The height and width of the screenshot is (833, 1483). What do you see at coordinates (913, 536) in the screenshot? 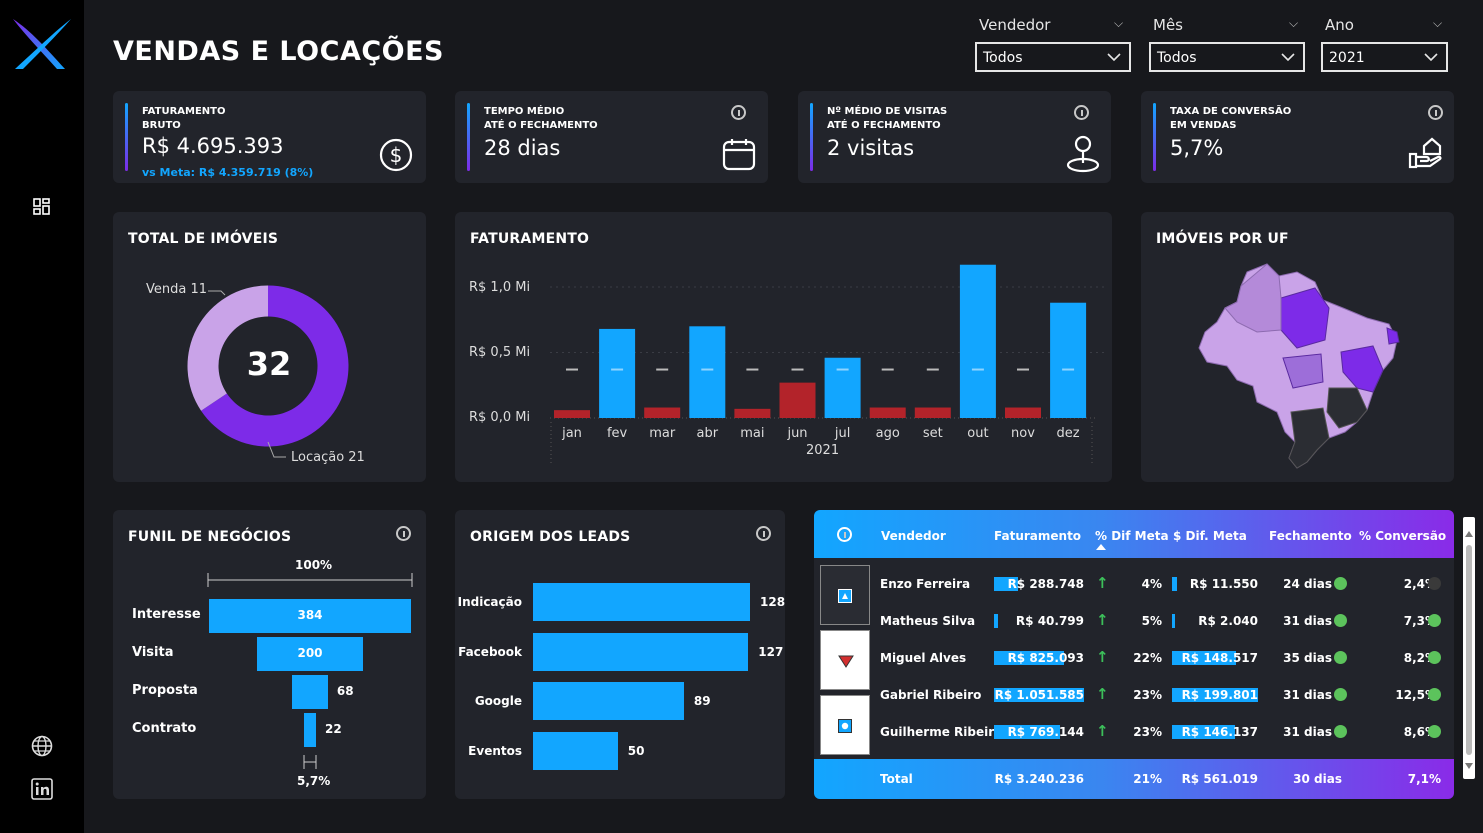
I see `col-header-vendedor: Vendedor` at bounding box center [913, 536].